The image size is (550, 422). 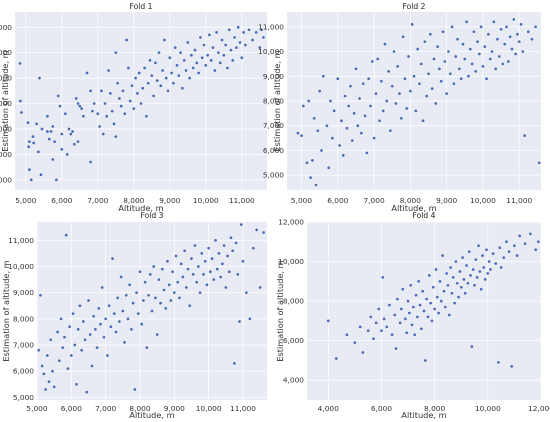 What do you see at coordinates (23, 371) in the screenshot?
I see `y-tick-label: 6,000` at bounding box center [23, 371].